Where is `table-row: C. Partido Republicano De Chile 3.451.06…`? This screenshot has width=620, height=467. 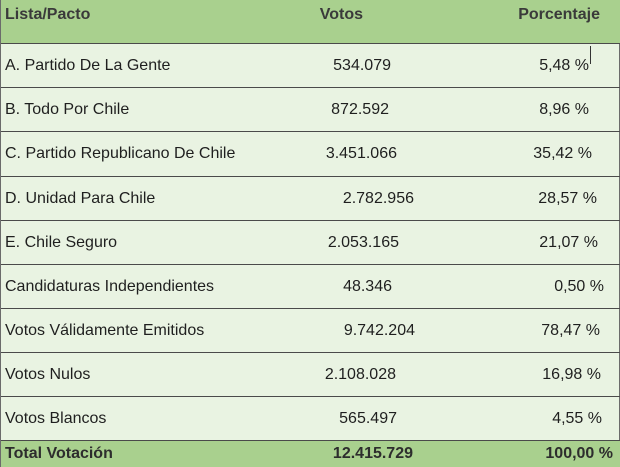 table-row: C. Partido Republicano De Chile 3.451.06… is located at coordinates (310, 154).